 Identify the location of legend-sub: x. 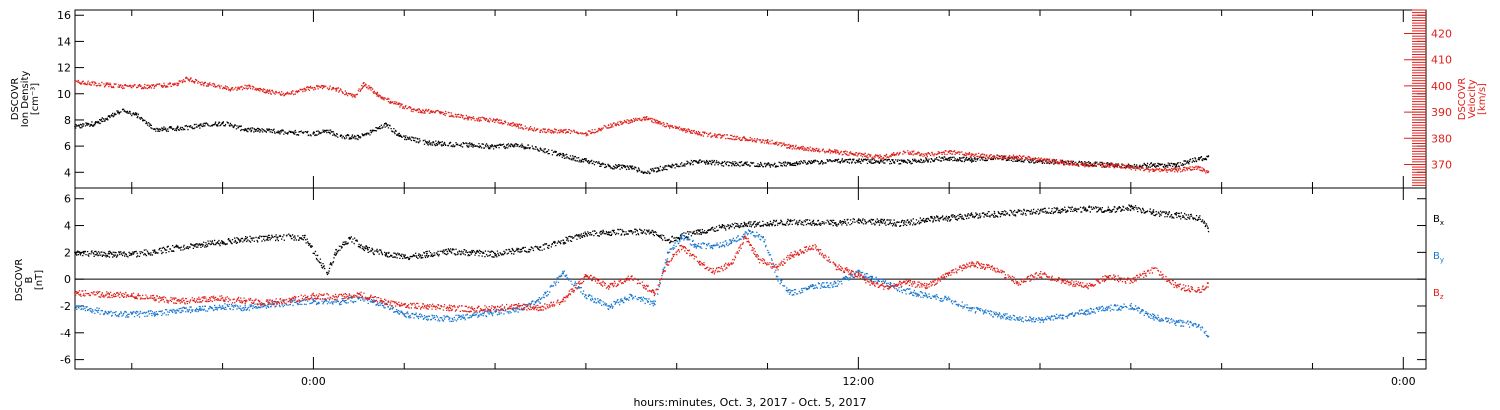
(1442, 223).